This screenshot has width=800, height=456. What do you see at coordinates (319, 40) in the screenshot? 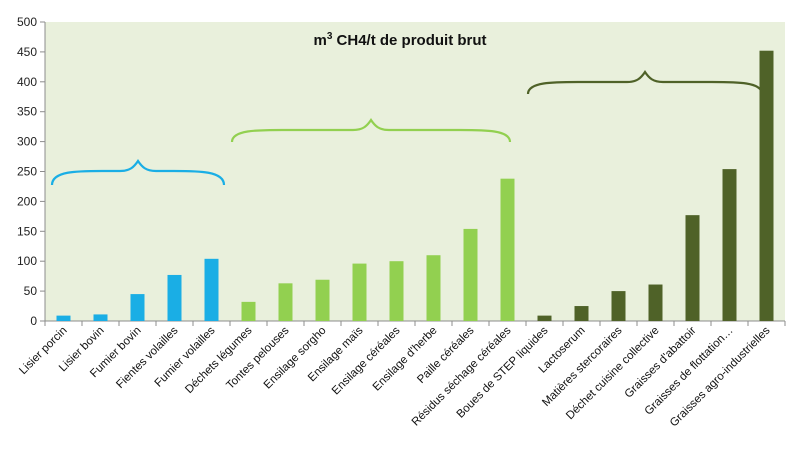
I see `title-base: m` at bounding box center [319, 40].